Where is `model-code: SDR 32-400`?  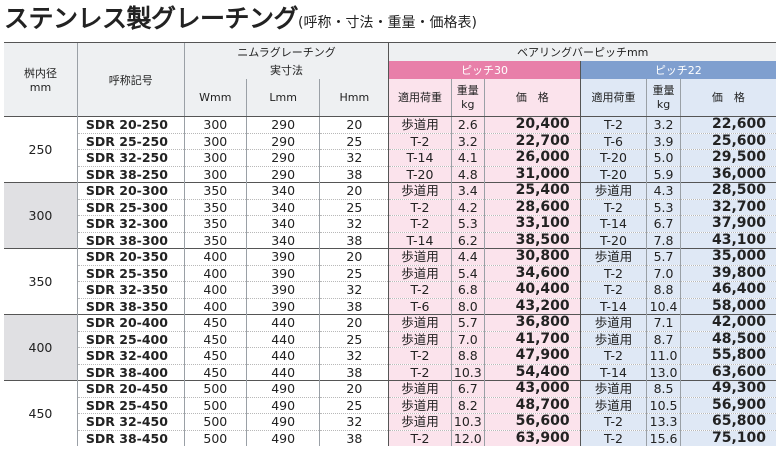 model-code: SDR 32-400 is located at coordinates (130, 355).